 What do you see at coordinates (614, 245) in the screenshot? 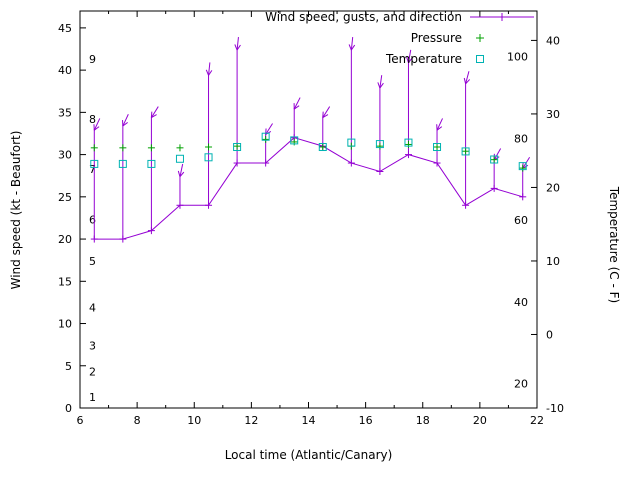
I see `y-axis-label-right: Temperature (C - F)` at bounding box center [614, 245].